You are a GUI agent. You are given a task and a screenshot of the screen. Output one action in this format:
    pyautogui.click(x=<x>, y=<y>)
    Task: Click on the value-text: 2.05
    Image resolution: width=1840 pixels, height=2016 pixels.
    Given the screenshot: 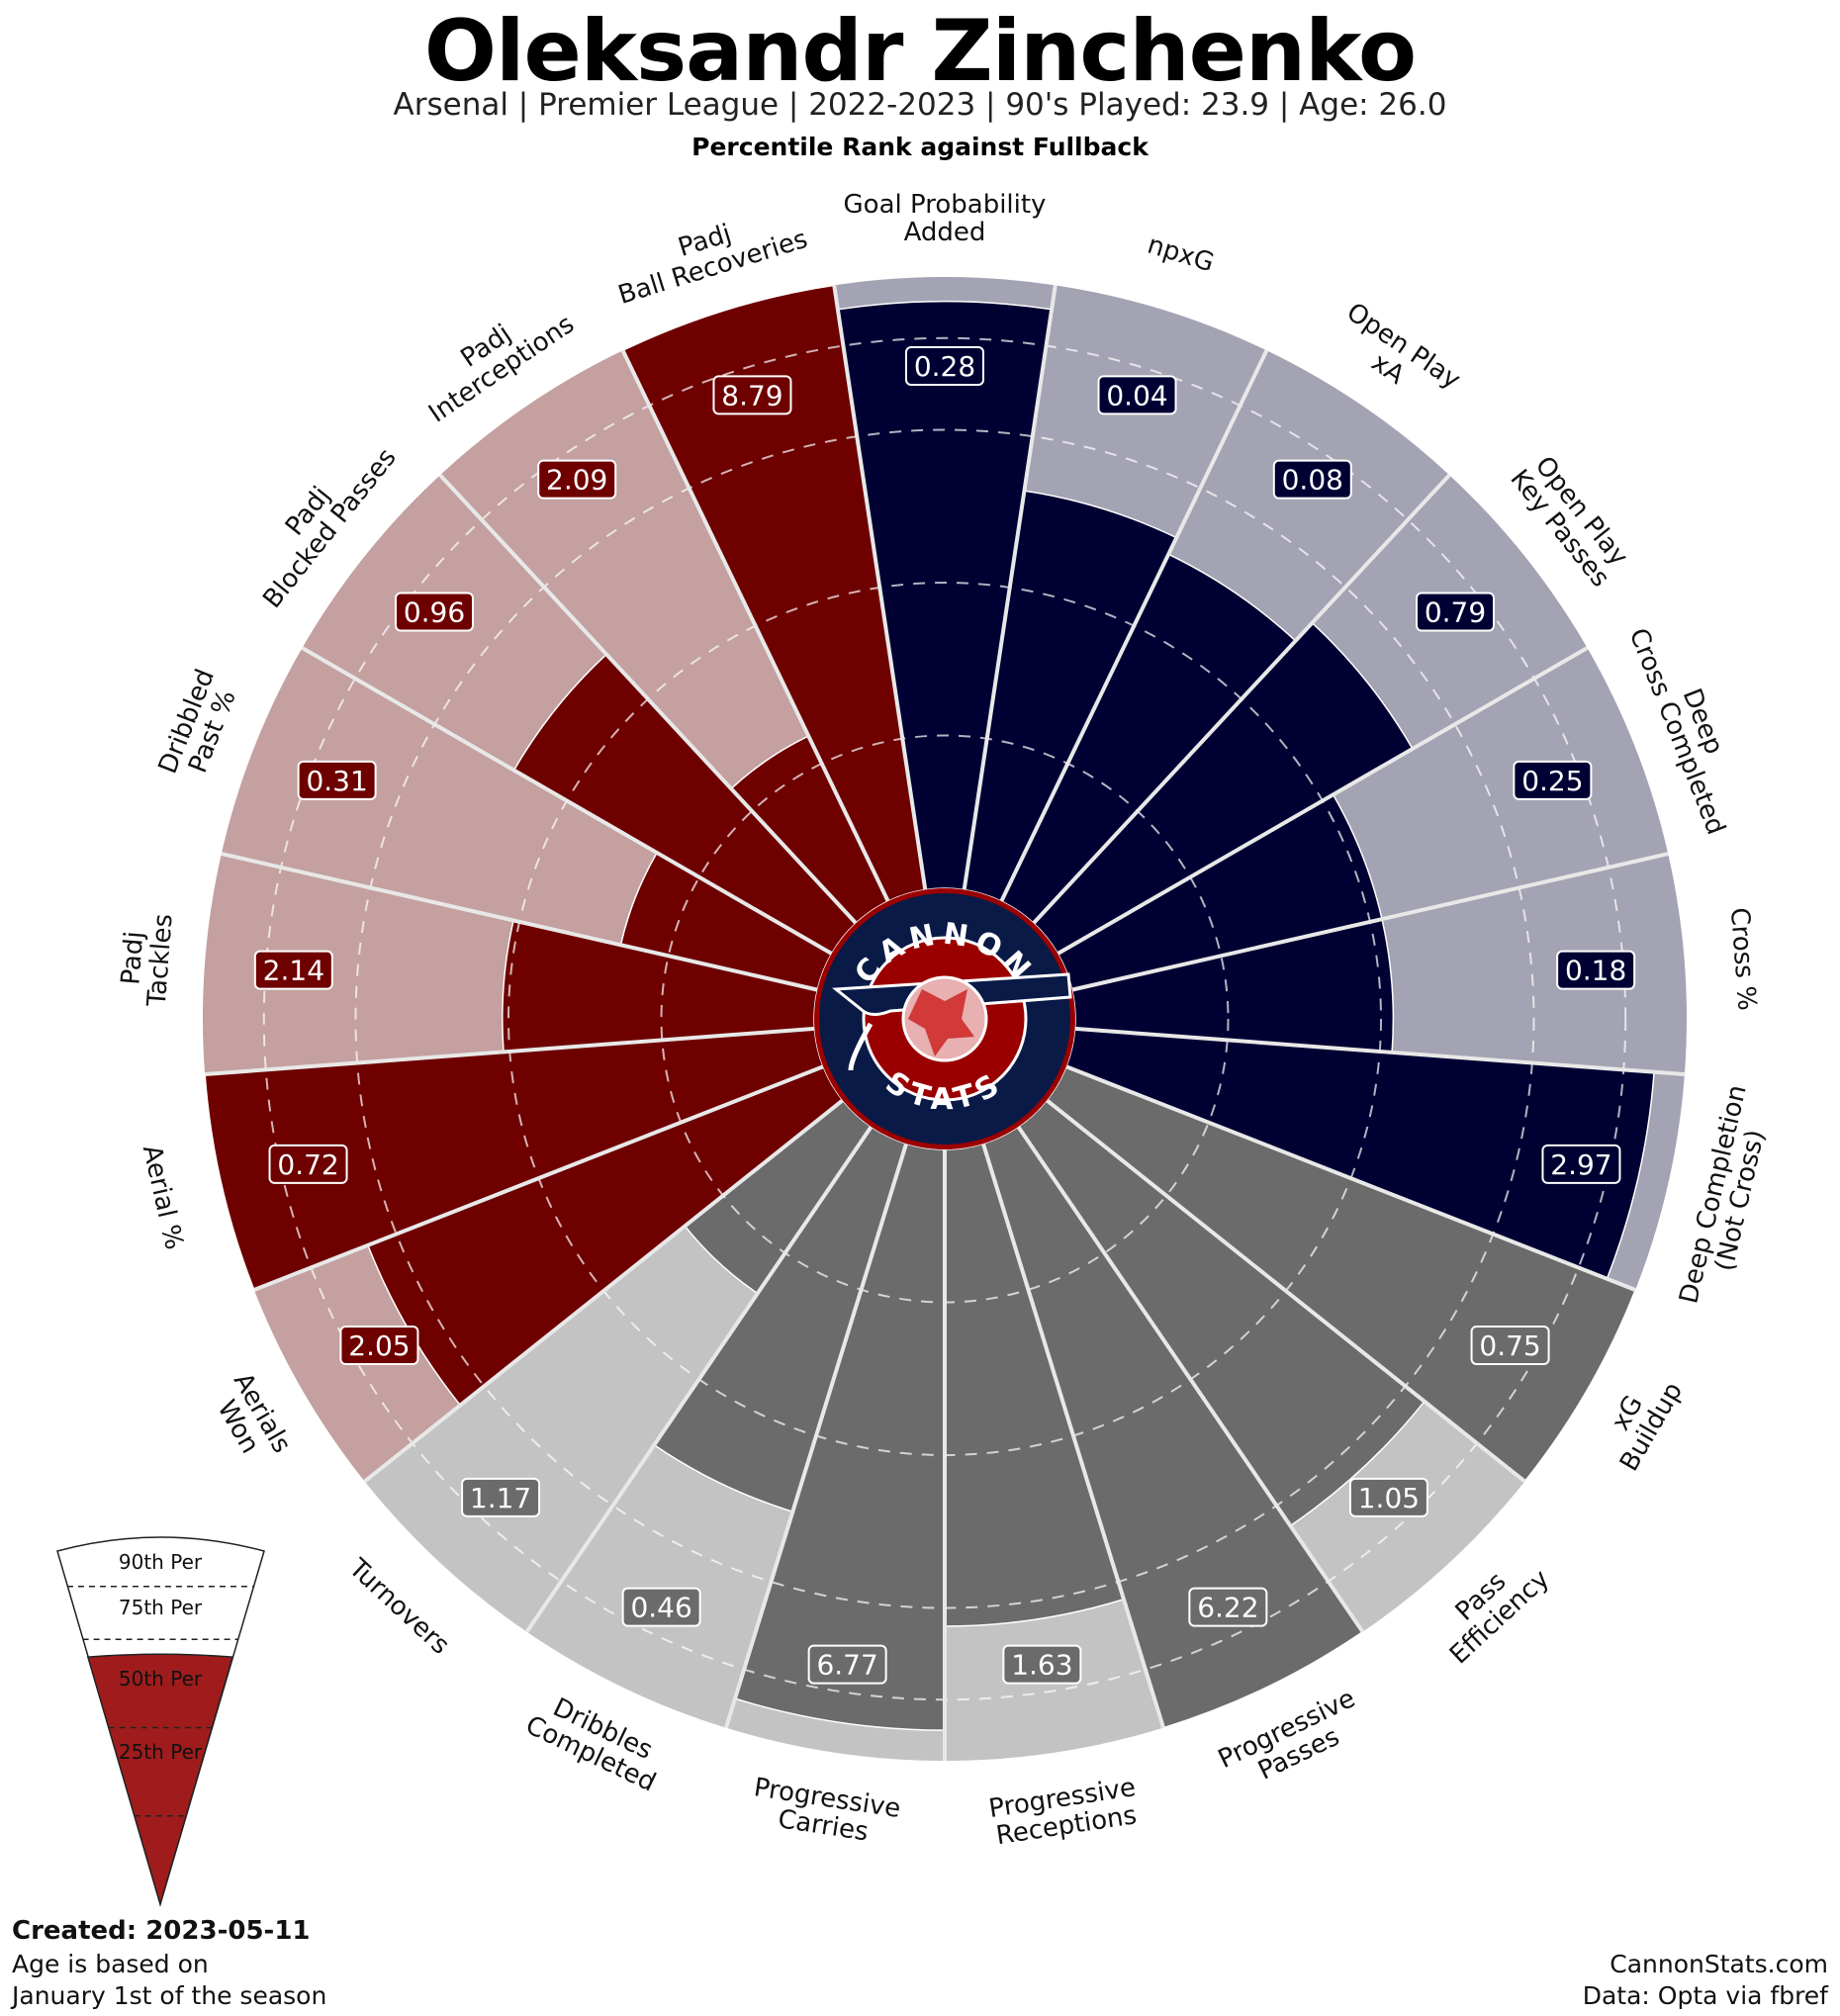 What is the action you would take?
    pyautogui.click(x=379, y=1345)
    